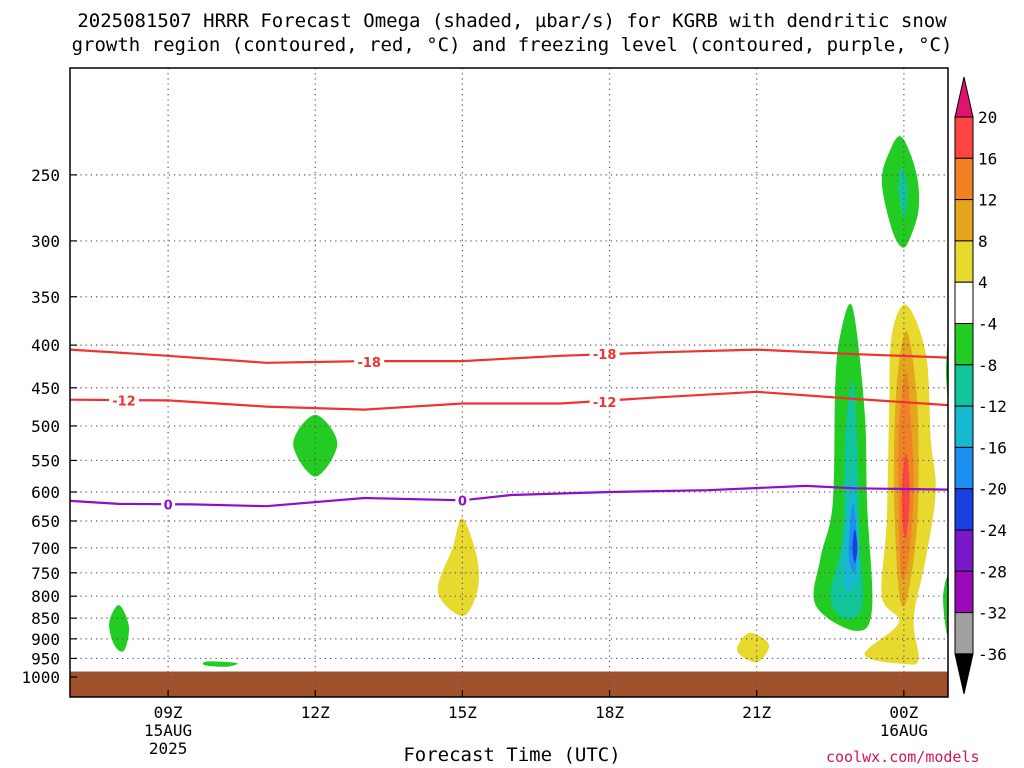  Describe the element at coordinates (45, 388) in the screenshot. I see `y-tick-label: 450` at that location.